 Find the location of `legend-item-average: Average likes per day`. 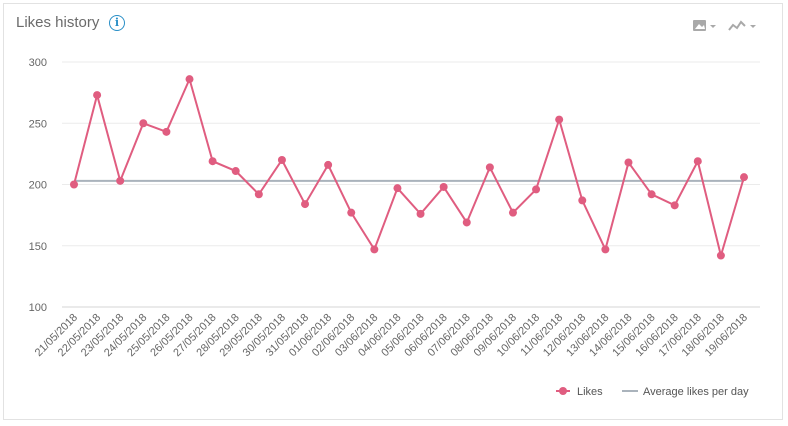

legend-item-average: Average likes per day is located at coordinates (685, 392).